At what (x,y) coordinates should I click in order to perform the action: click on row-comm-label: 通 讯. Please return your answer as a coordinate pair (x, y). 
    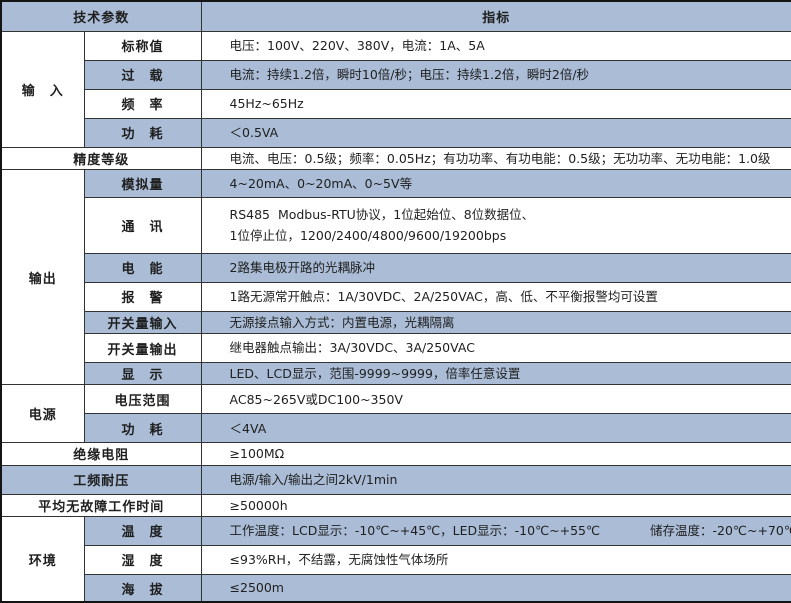
    Looking at the image, I should click on (142, 225).